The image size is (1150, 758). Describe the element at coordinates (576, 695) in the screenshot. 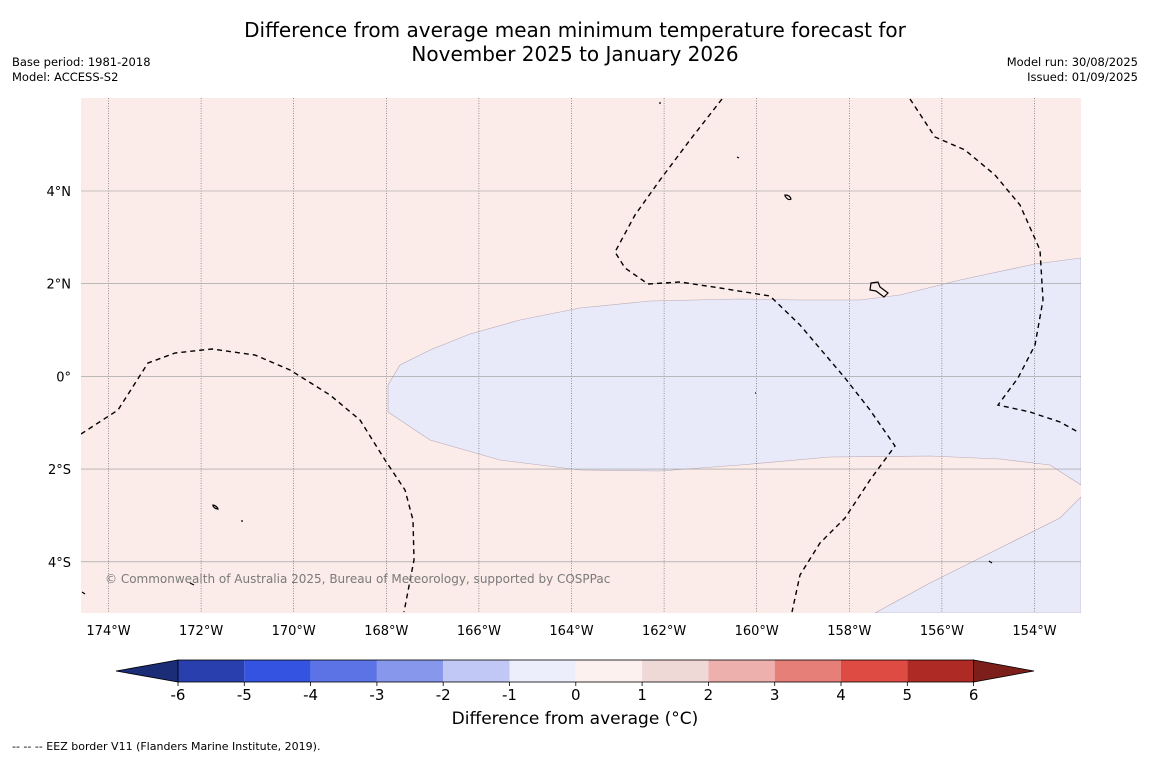

I see `colorbar-tick-label: 0` at that location.